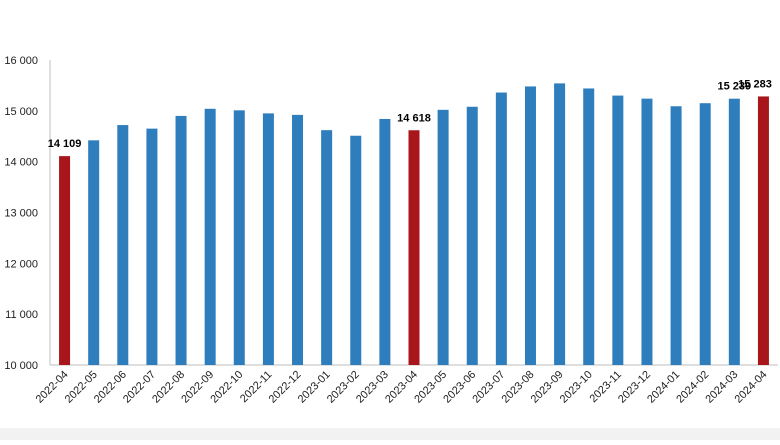 The image size is (780, 445). I want to click on y-tick-label: 10 000, so click(21, 366).